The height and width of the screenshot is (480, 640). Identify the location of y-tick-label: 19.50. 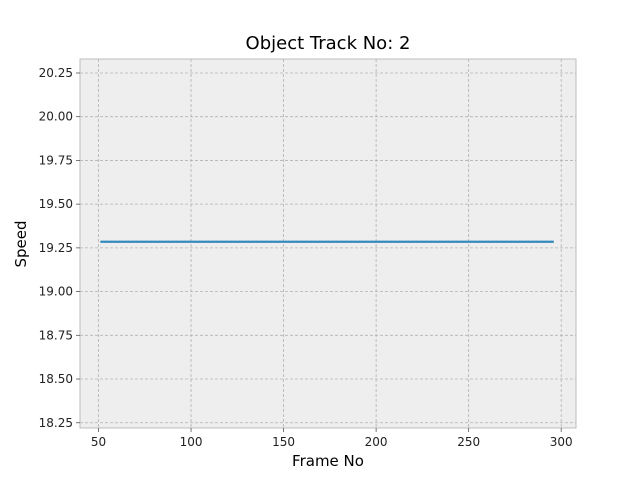
(56, 204).